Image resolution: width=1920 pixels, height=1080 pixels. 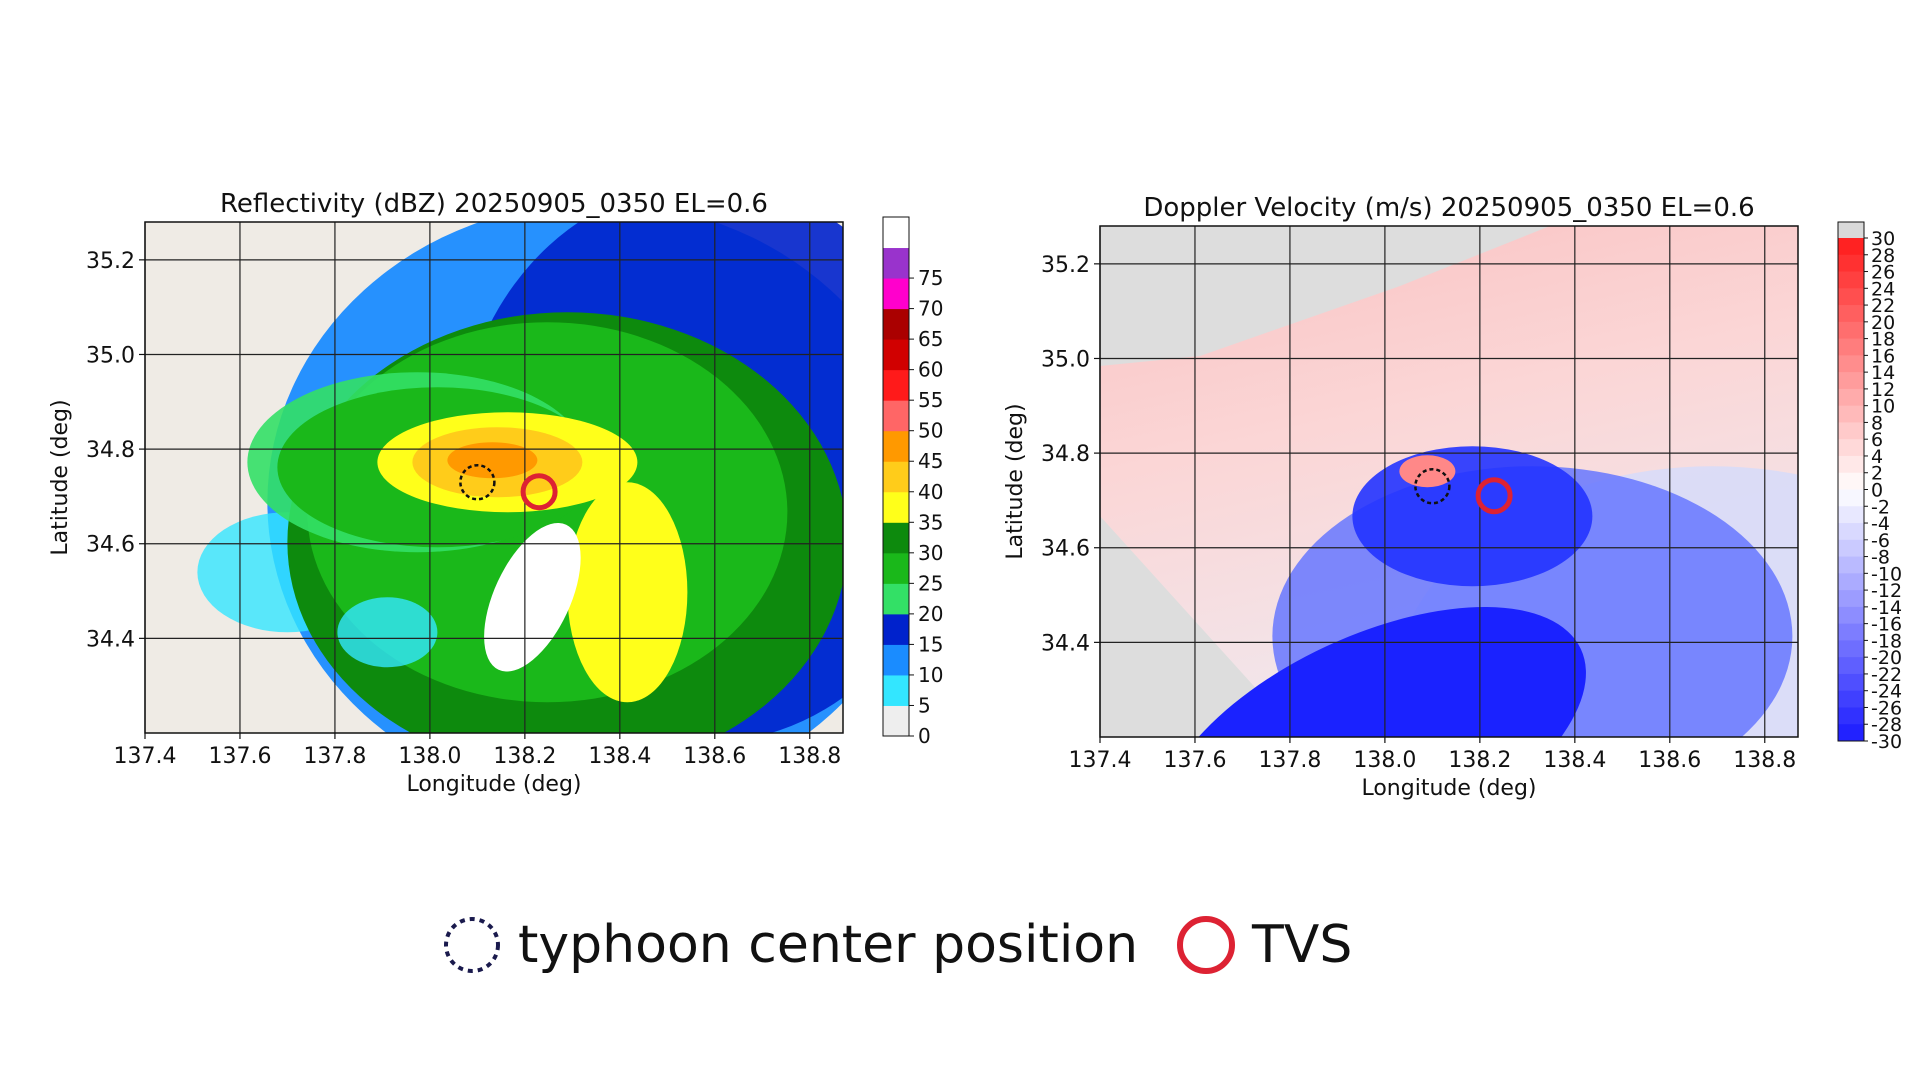 I want to click on vel-colorbar-label-8: 14, so click(x=1883, y=373).